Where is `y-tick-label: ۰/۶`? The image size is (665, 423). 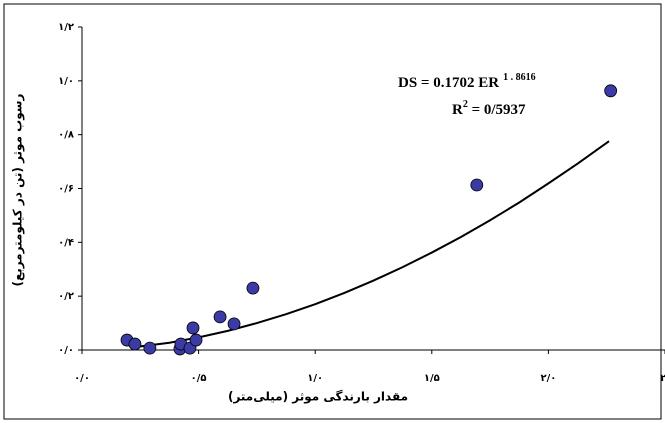 y-tick-label: ۰/۶ is located at coordinates (66, 189).